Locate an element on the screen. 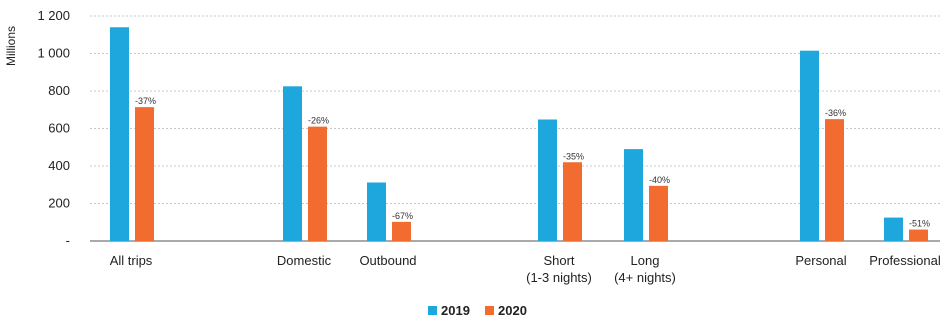 This screenshot has width=948, height=325. category-label: All trips is located at coordinates (131, 260).